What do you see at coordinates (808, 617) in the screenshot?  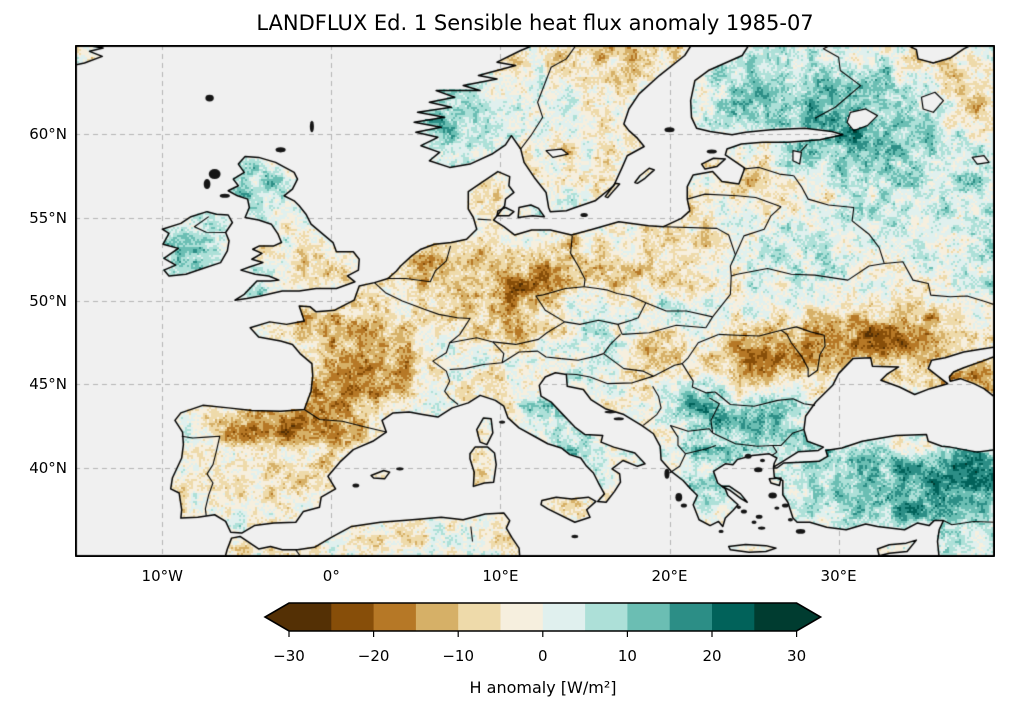 I see `colorbar-over-arrow` at bounding box center [808, 617].